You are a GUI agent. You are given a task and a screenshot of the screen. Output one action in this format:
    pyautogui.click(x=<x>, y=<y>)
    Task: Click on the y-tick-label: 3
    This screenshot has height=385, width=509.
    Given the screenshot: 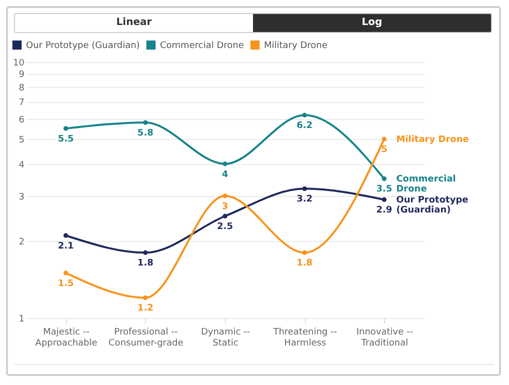 What is the action you would take?
    pyautogui.click(x=21, y=197)
    